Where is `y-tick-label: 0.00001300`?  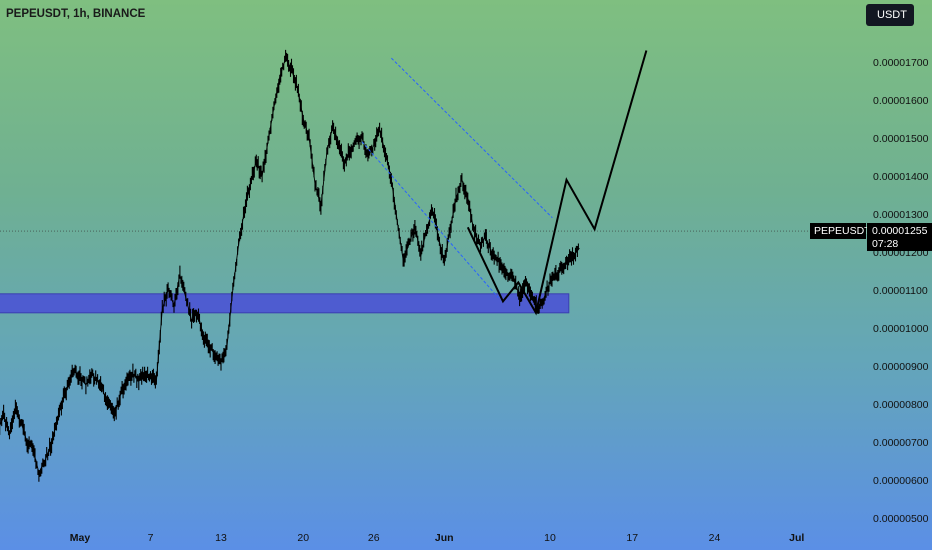
y-tick-label: 0.00001300 is located at coordinates (901, 215).